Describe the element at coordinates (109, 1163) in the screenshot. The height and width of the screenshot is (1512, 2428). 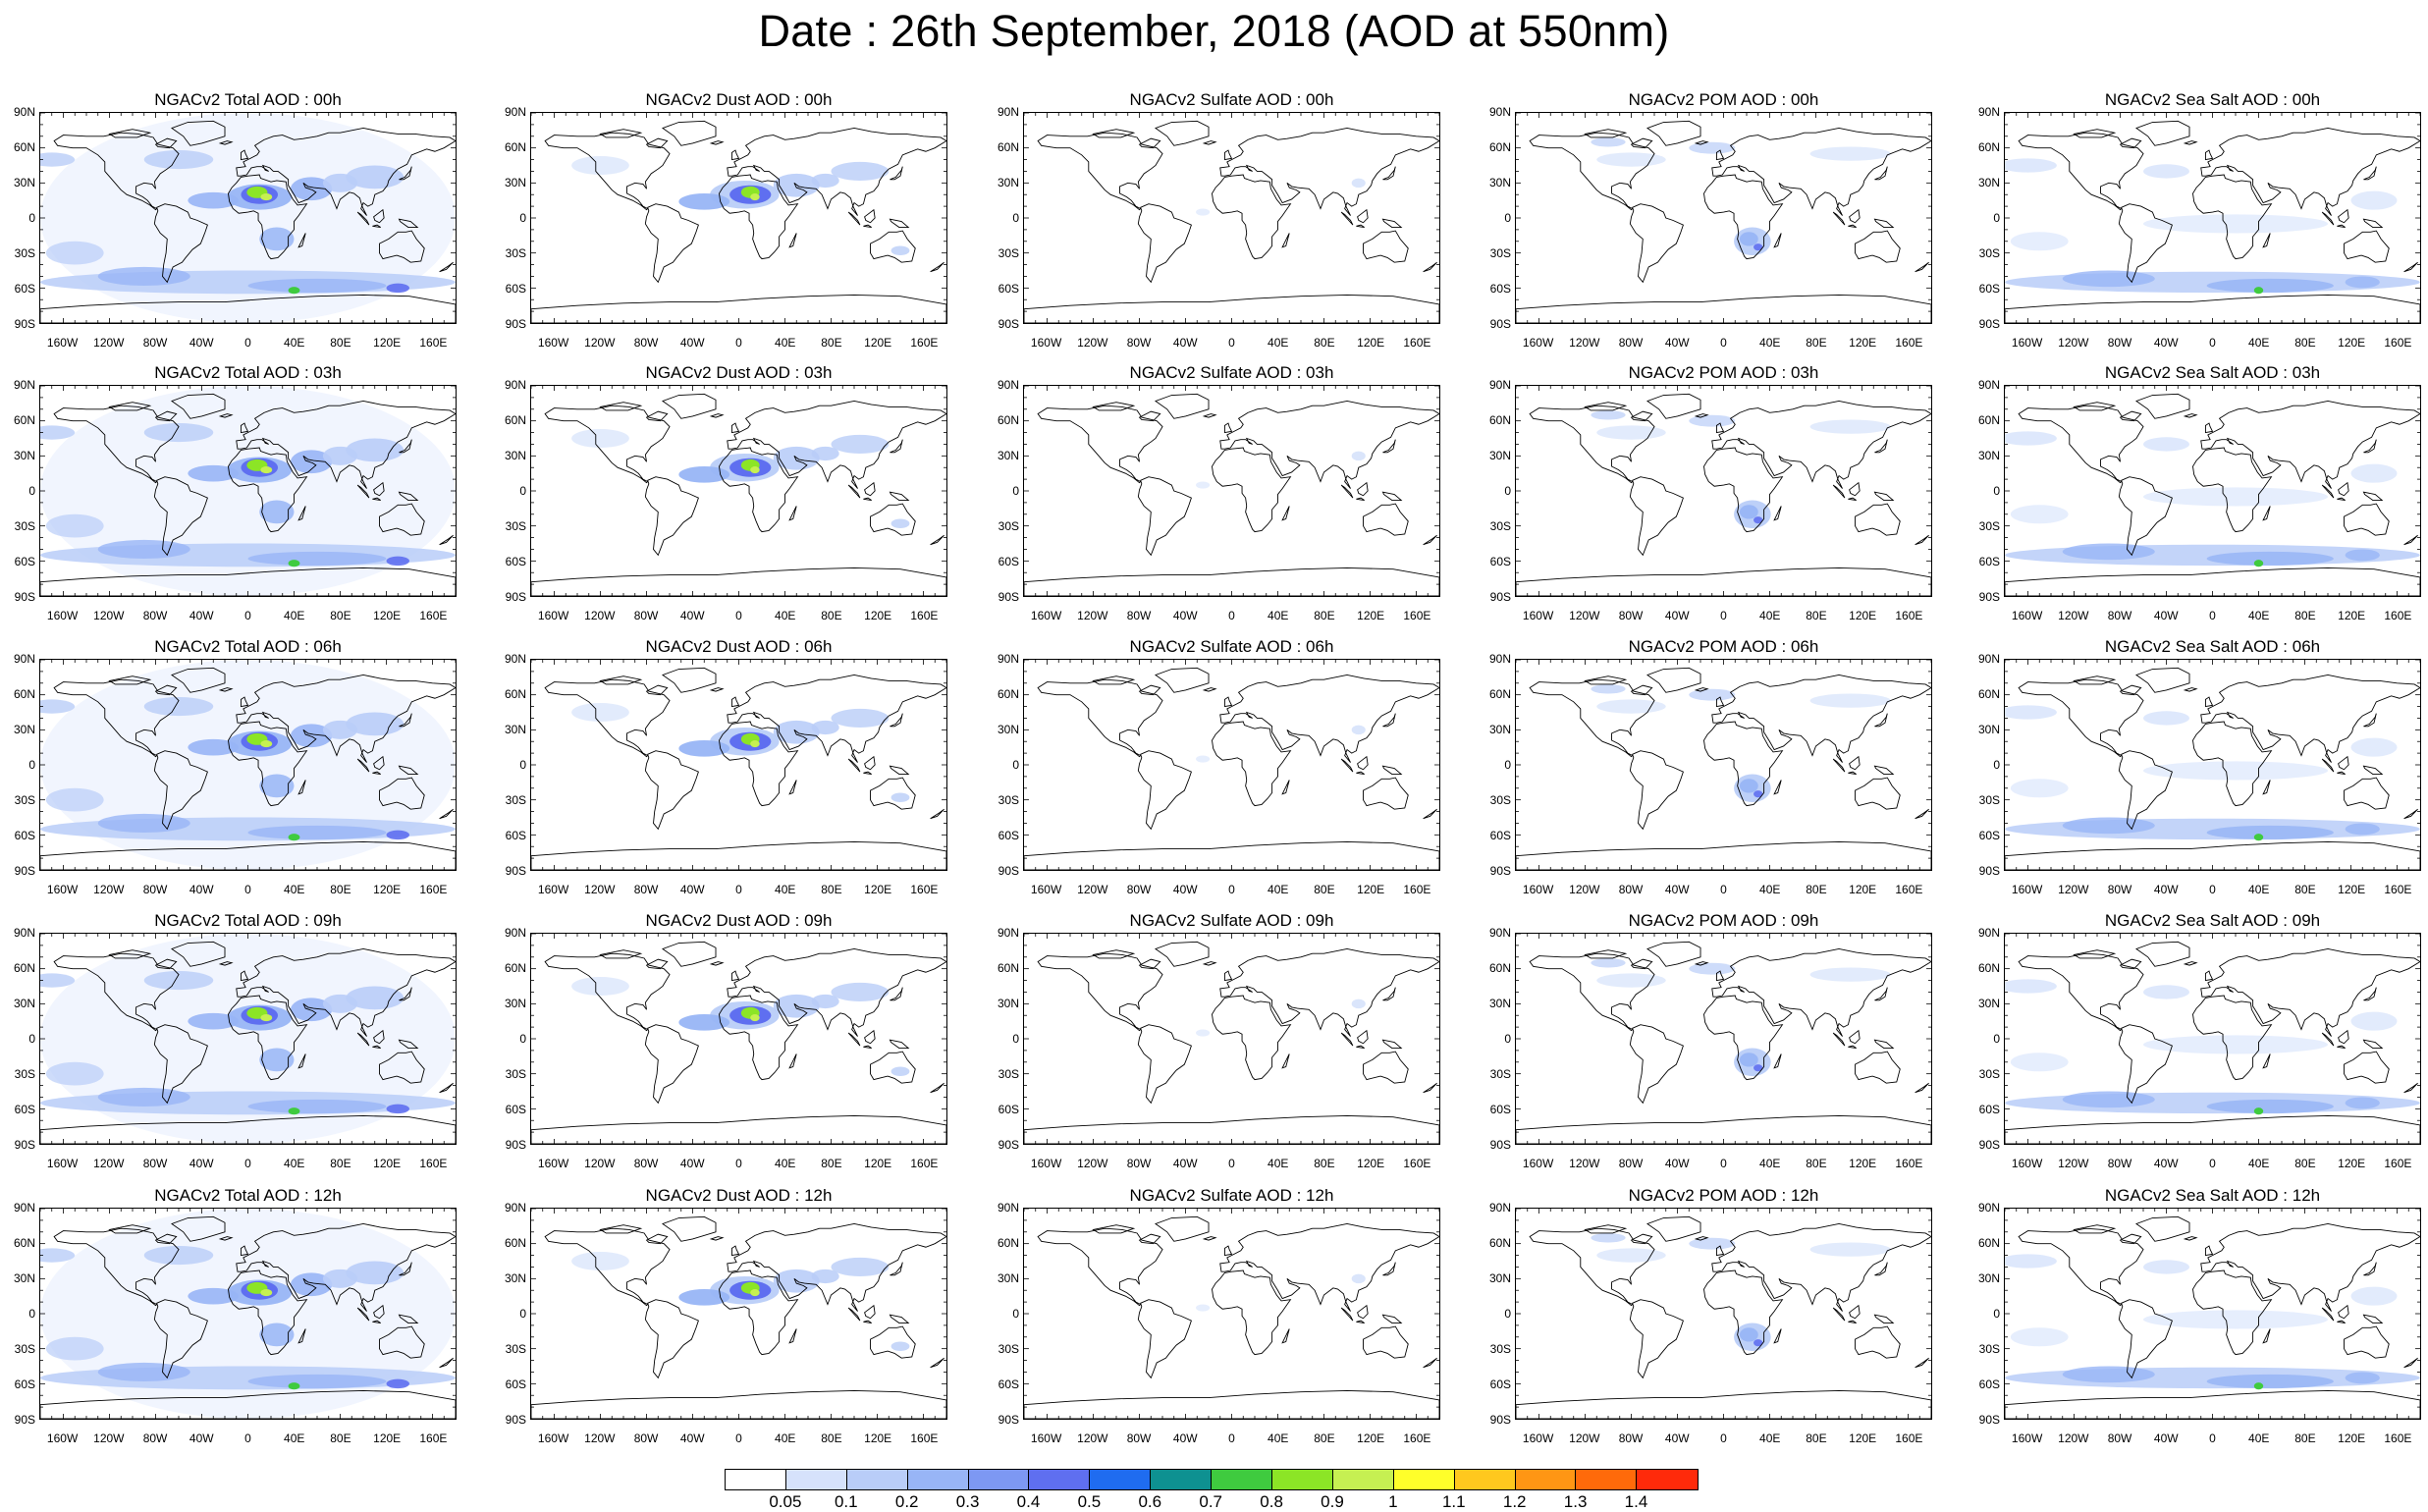
I see `lon-label: 120W` at that location.